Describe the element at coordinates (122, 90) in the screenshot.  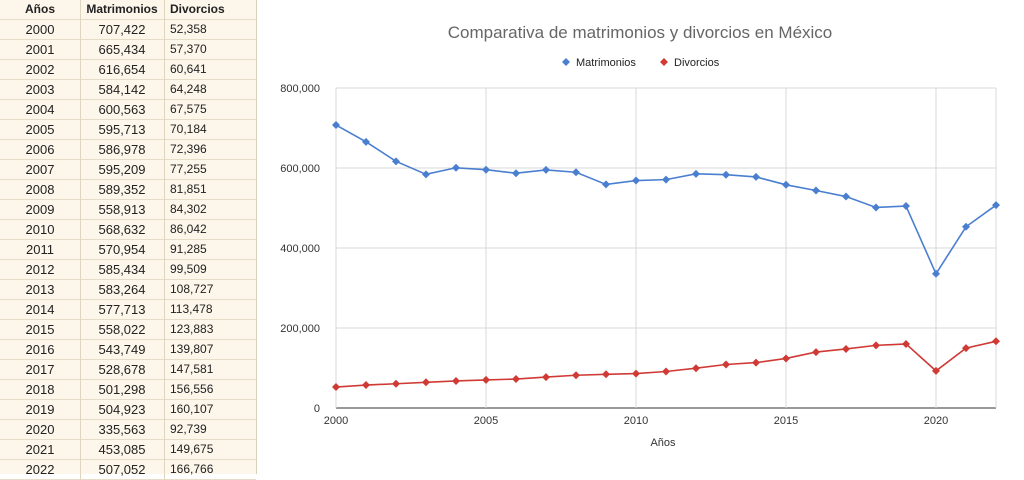
I see `cell-marriages: 584,142` at that location.